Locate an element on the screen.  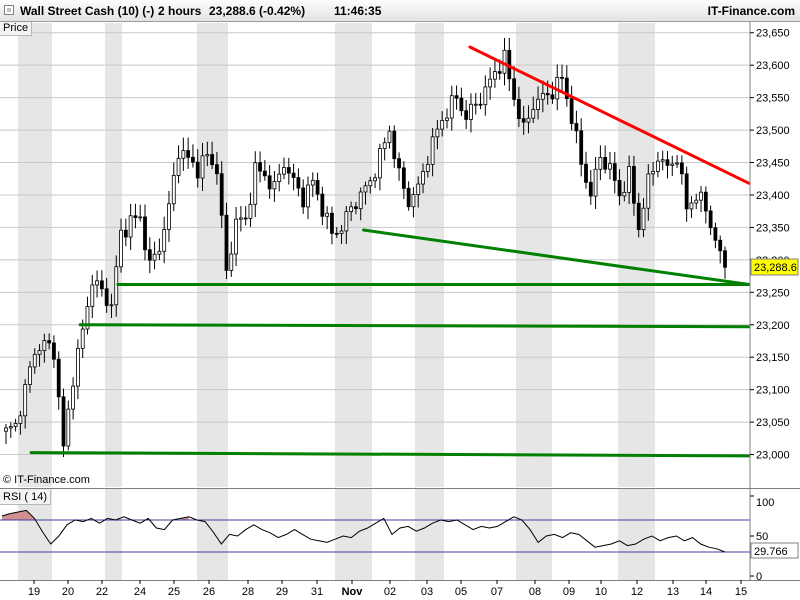
instrument-name: Wall Street Cash (10) (-) is located at coordinates (87, 11).